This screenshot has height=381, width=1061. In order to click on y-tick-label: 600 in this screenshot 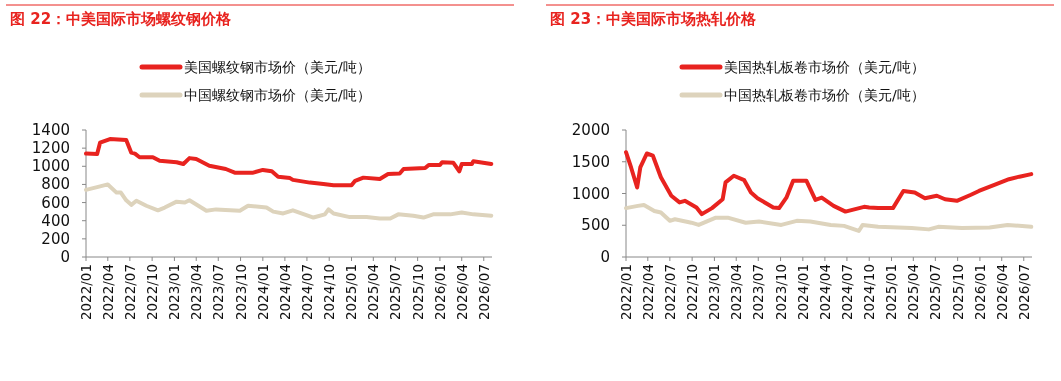, I will do `click(55, 202)`.